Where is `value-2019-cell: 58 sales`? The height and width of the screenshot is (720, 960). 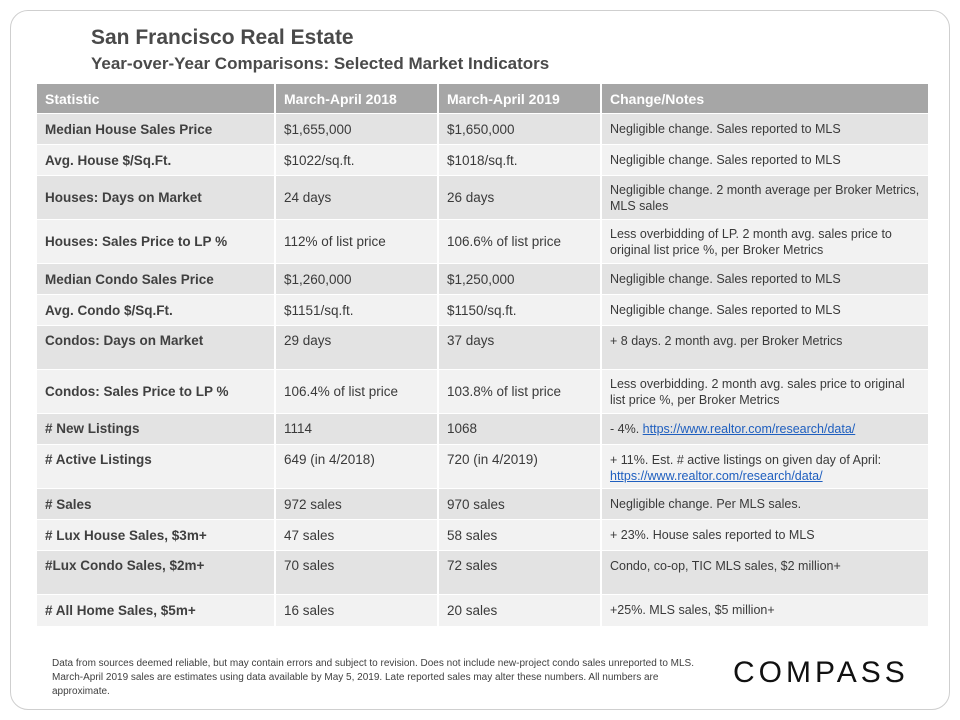
value-2019-cell: 58 sales is located at coordinates (520, 535).